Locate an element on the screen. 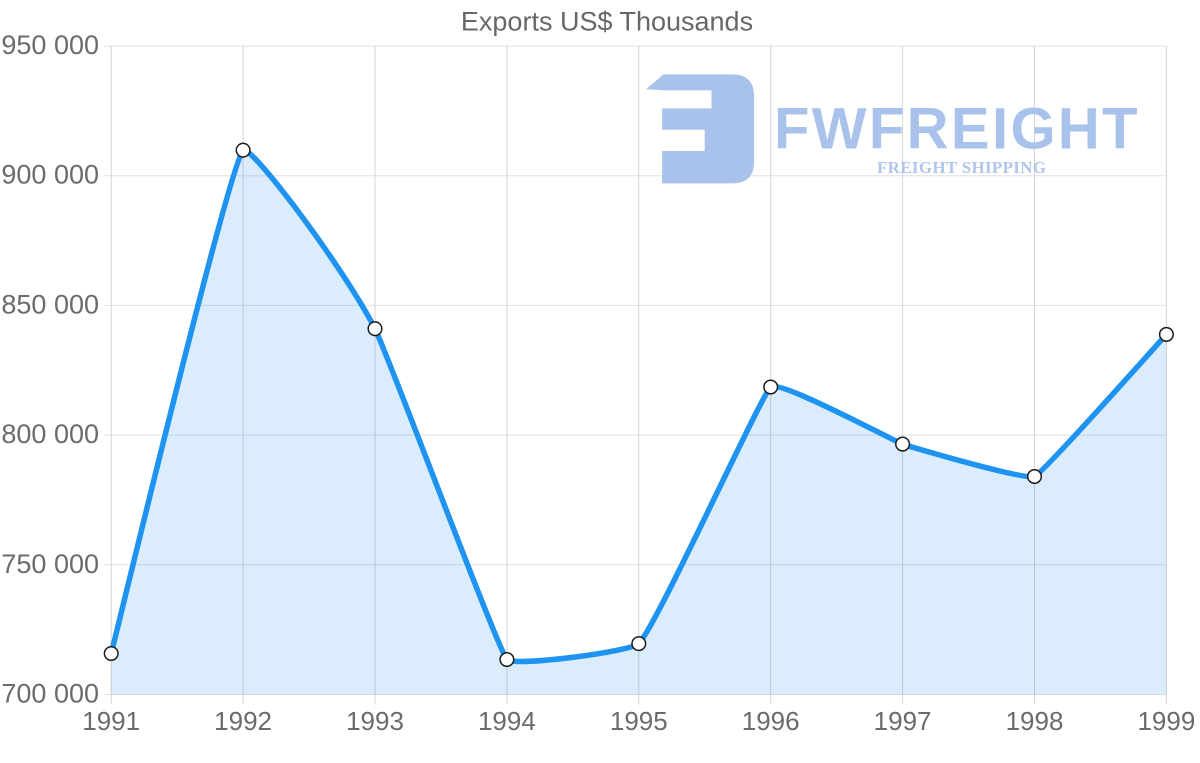  svg-text: 800 000 is located at coordinates (50, 434).